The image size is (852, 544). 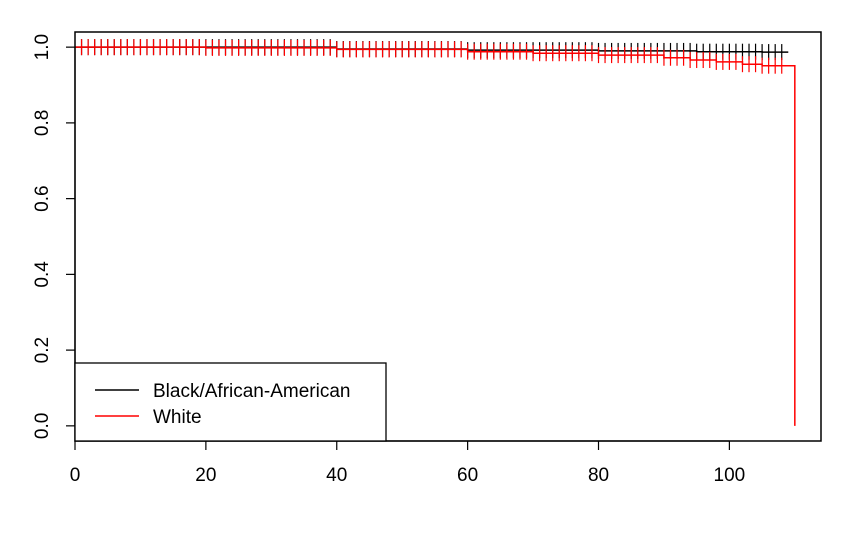 I want to click on legend-label-white: White, so click(x=177, y=417).